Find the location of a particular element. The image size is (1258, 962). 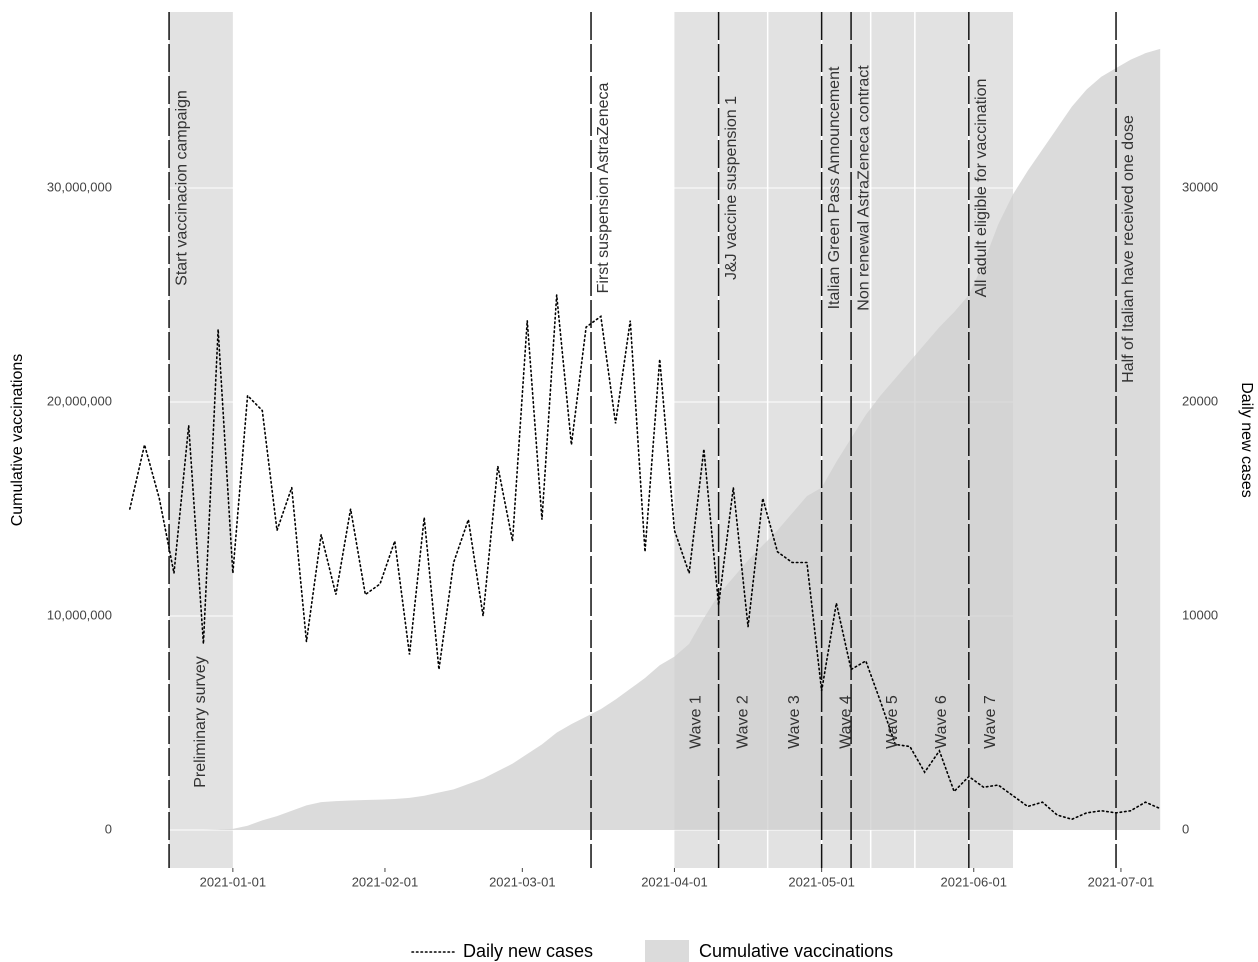

y-tick-label: 10,000,000 is located at coordinates (79, 614).